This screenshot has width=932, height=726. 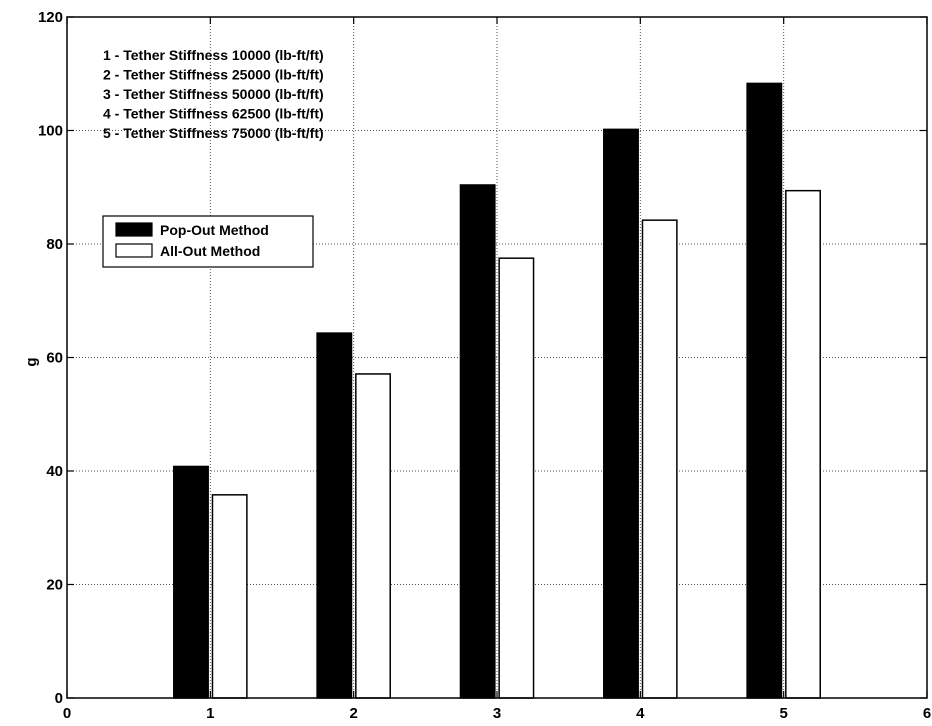 What do you see at coordinates (640, 713) in the screenshot?
I see `x-tick-label: 4` at bounding box center [640, 713].